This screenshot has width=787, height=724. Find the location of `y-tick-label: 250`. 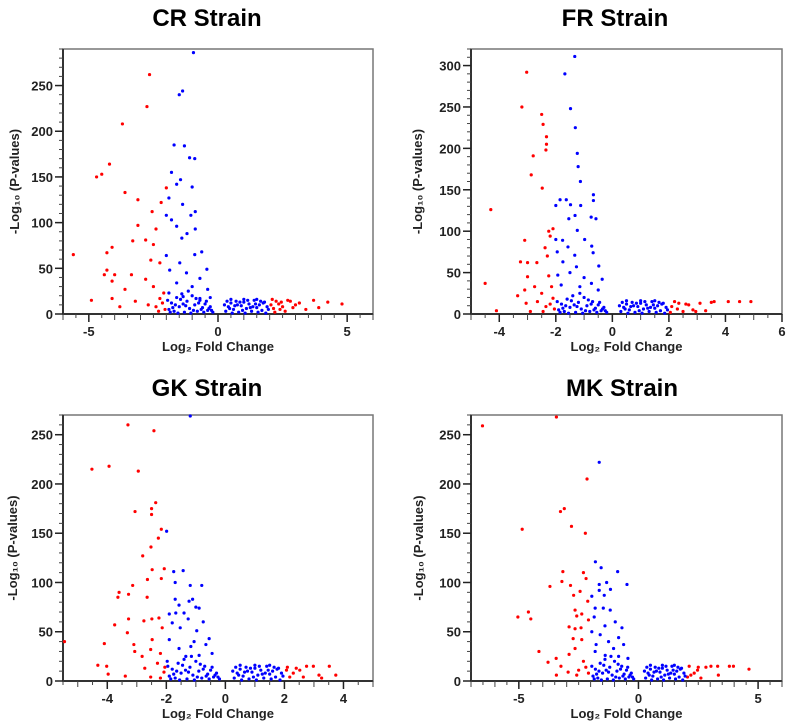

y-tick-label: 250 is located at coordinates (42, 435).